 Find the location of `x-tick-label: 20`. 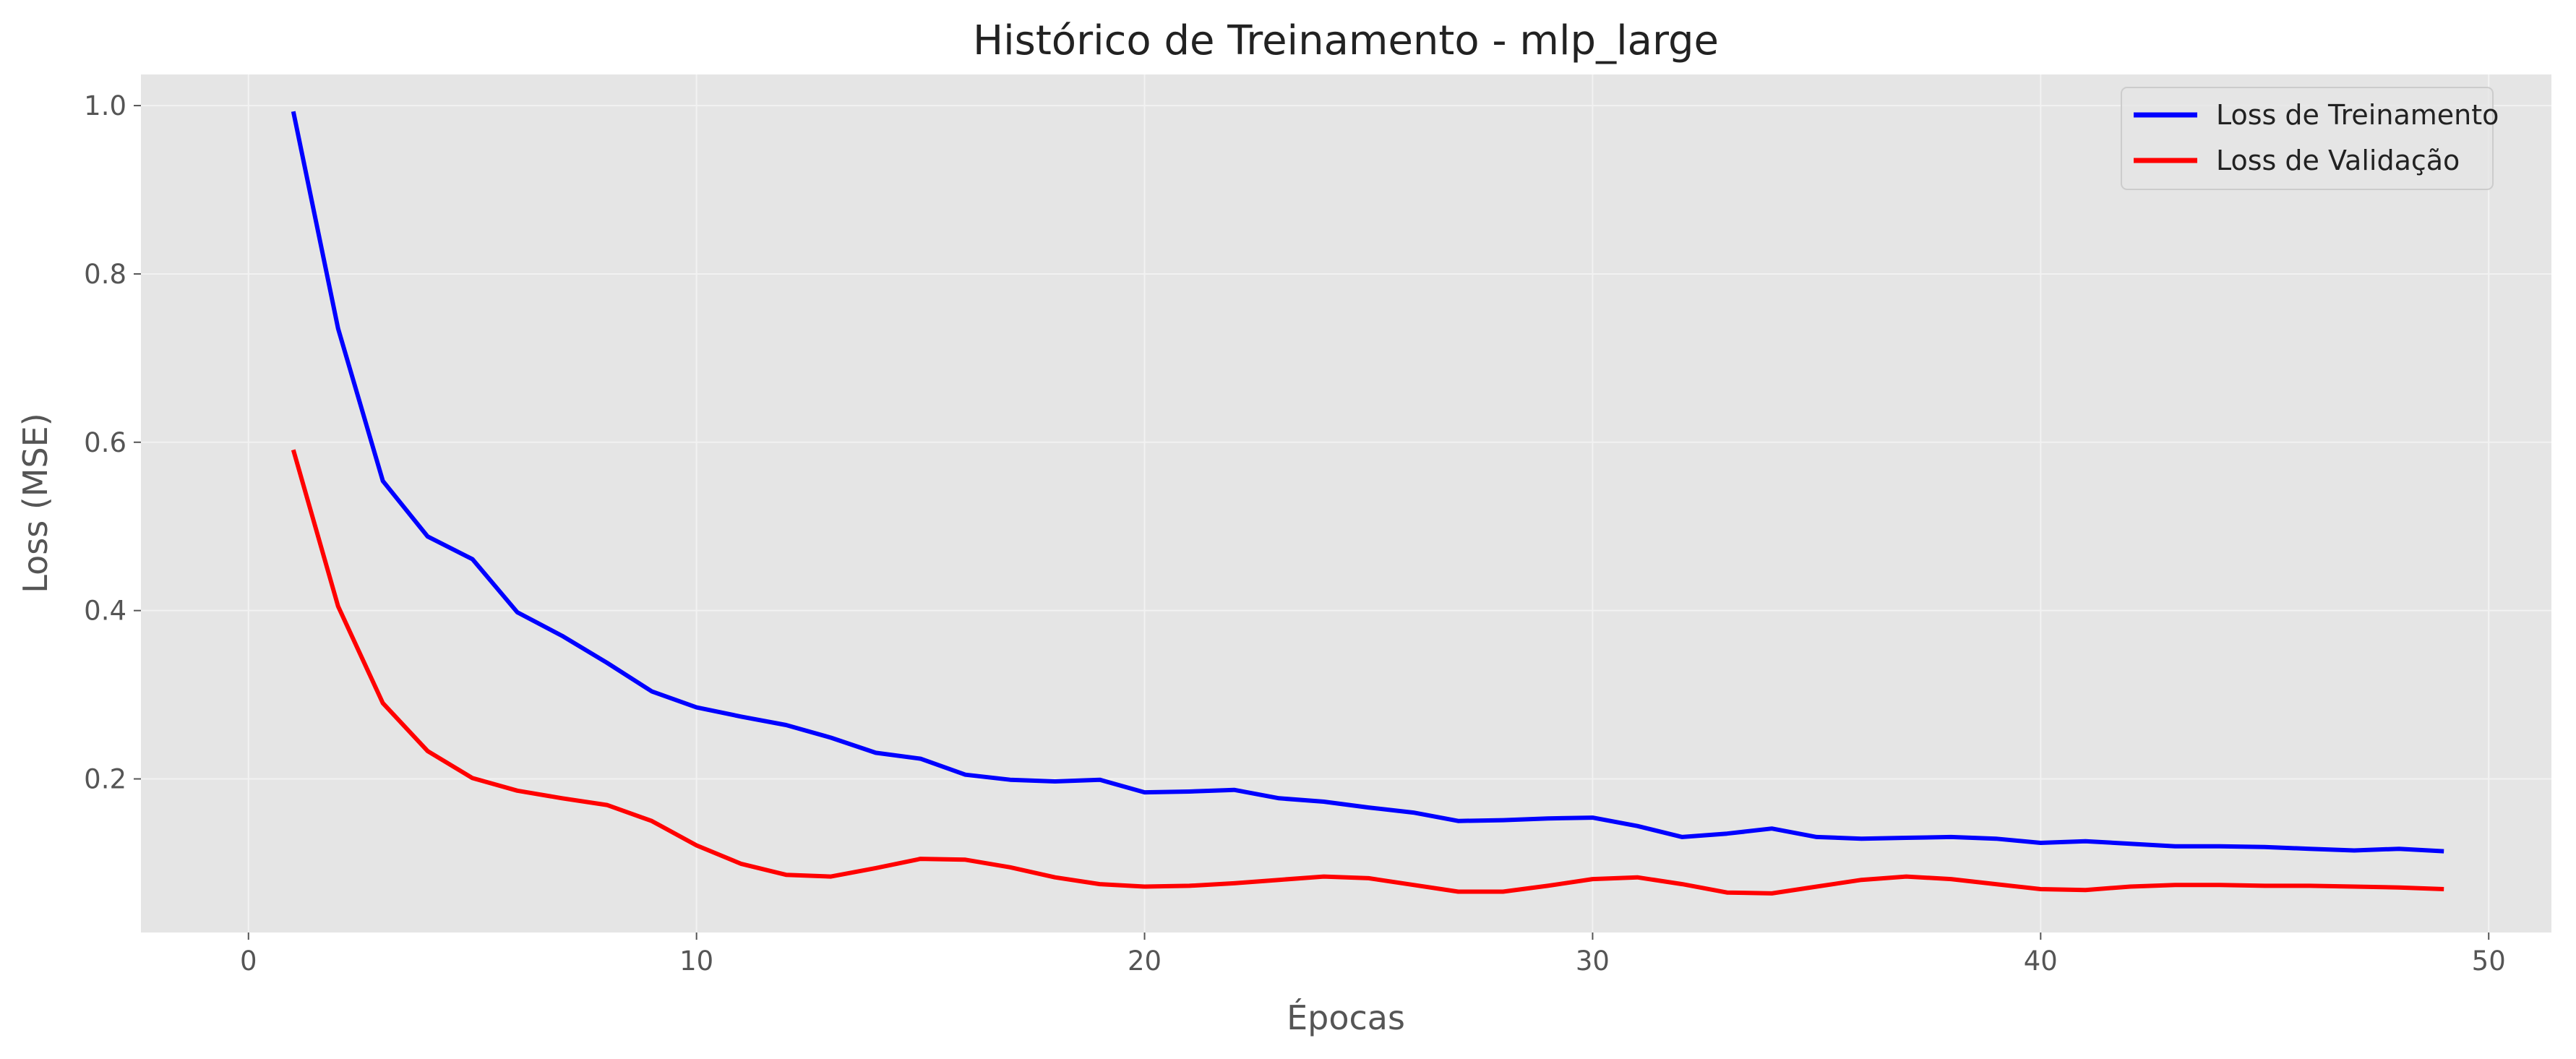

x-tick-label: 20 is located at coordinates (1145, 961).